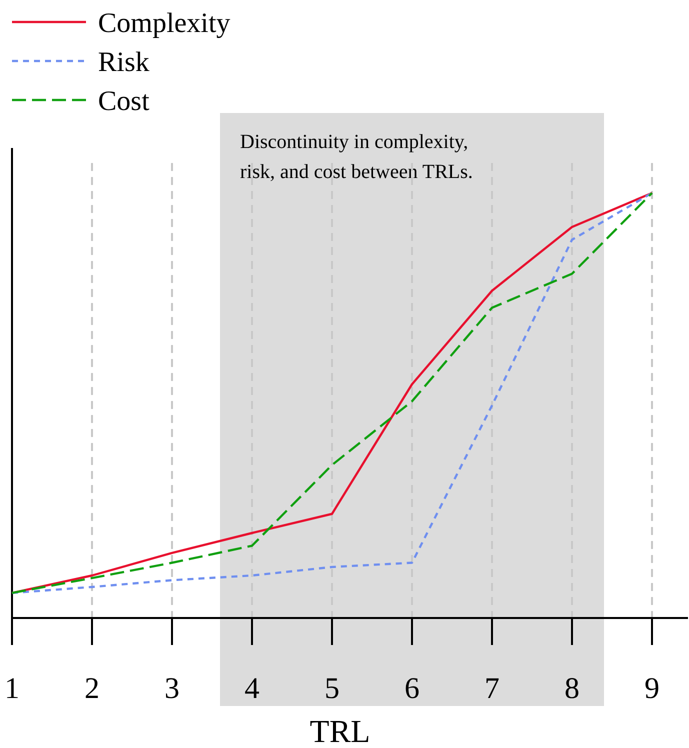 The image size is (689, 748). I want to click on x-tick-label: 1, so click(12, 688).